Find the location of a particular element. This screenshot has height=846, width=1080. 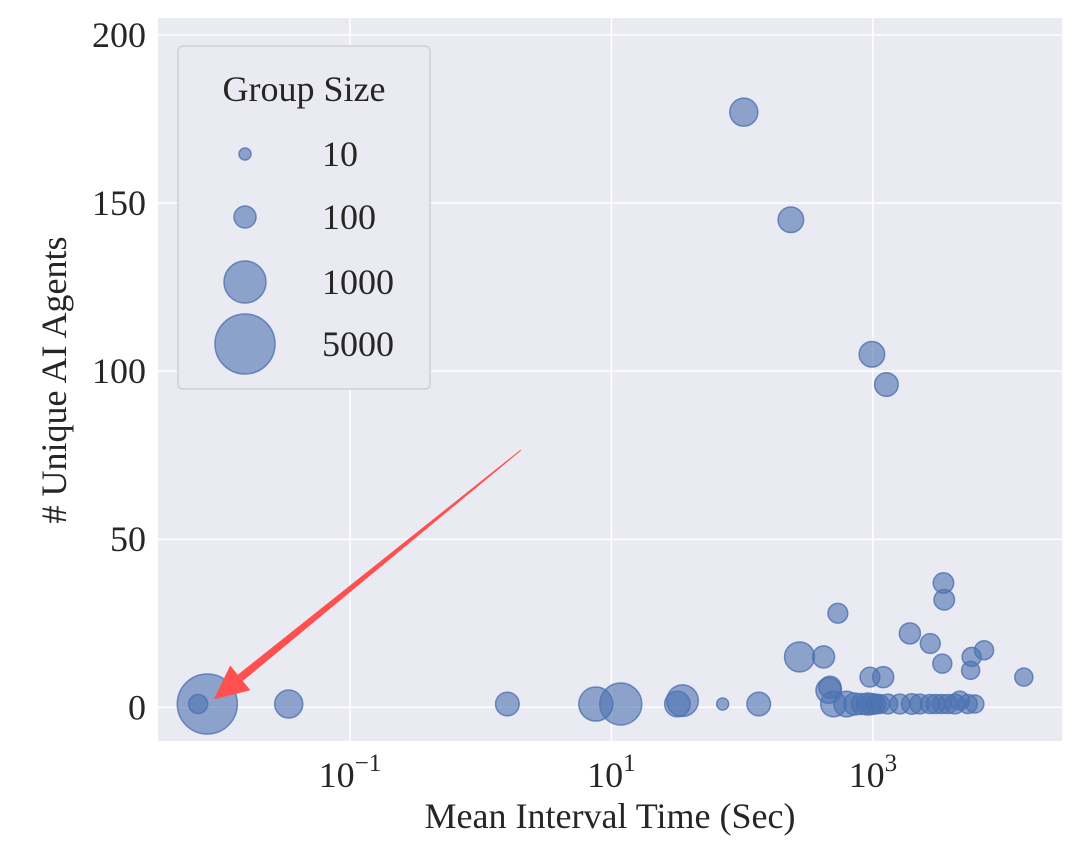

y-axis-label: # Unique AI Agents is located at coordinates (54, 380).